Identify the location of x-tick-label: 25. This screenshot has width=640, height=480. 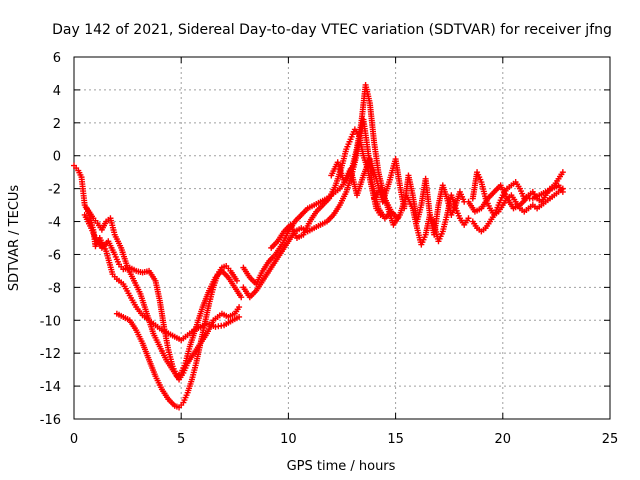
(610, 439).